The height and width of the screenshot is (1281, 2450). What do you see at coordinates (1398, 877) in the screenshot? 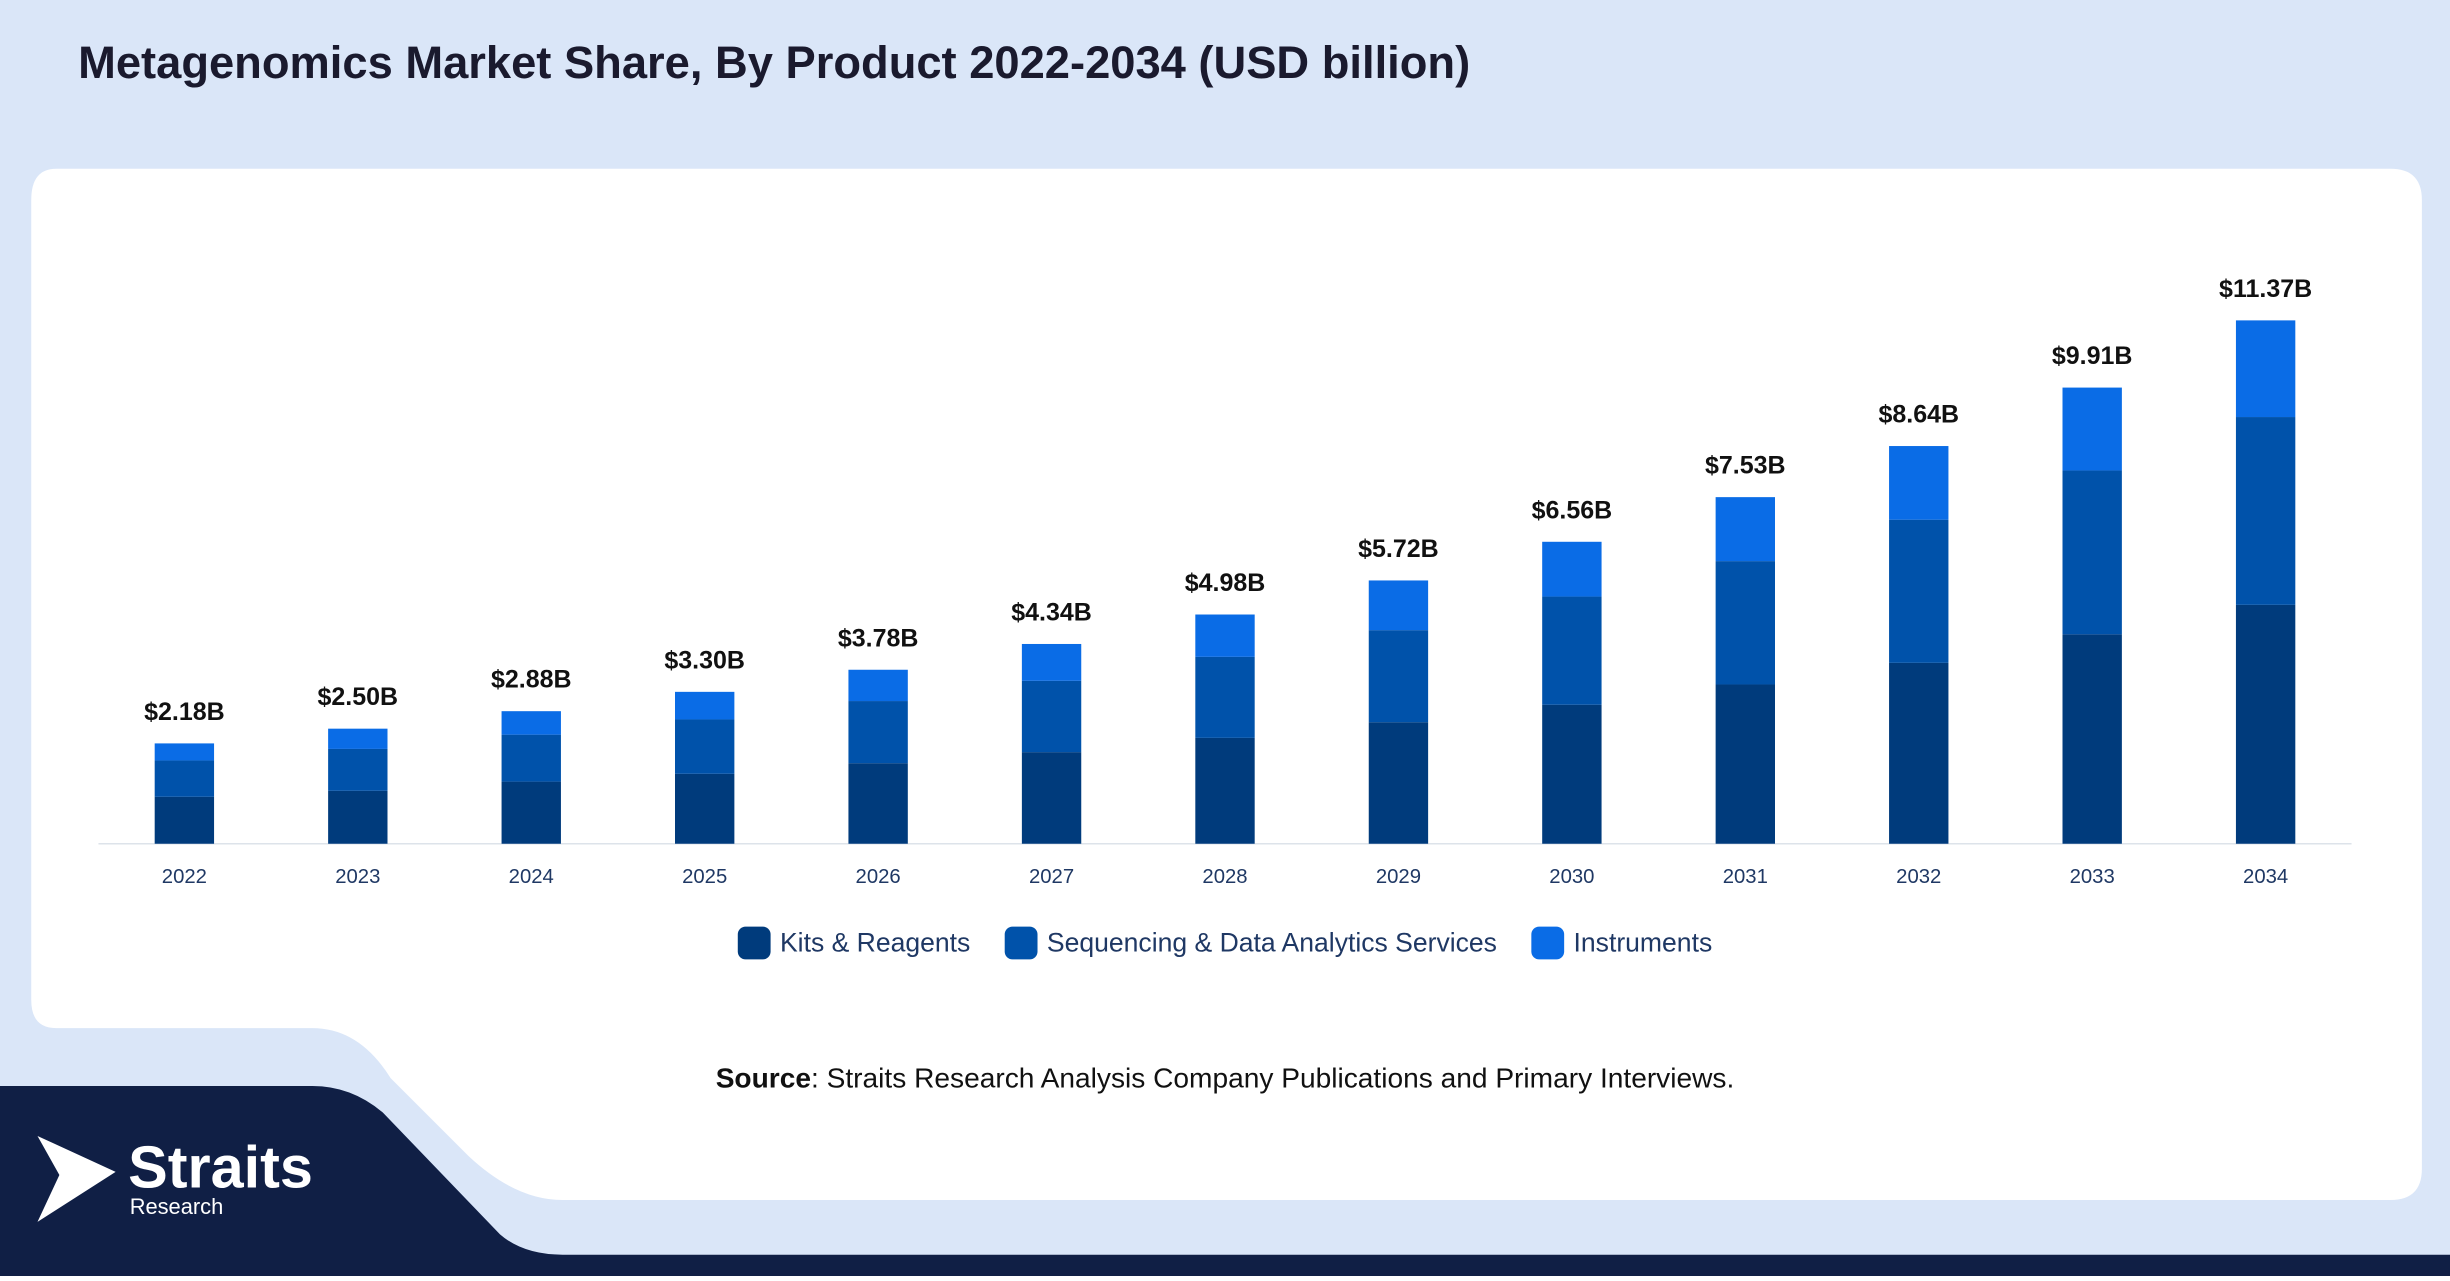
I see `x-tick-label: 2029` at bounding box center [1398, 877].